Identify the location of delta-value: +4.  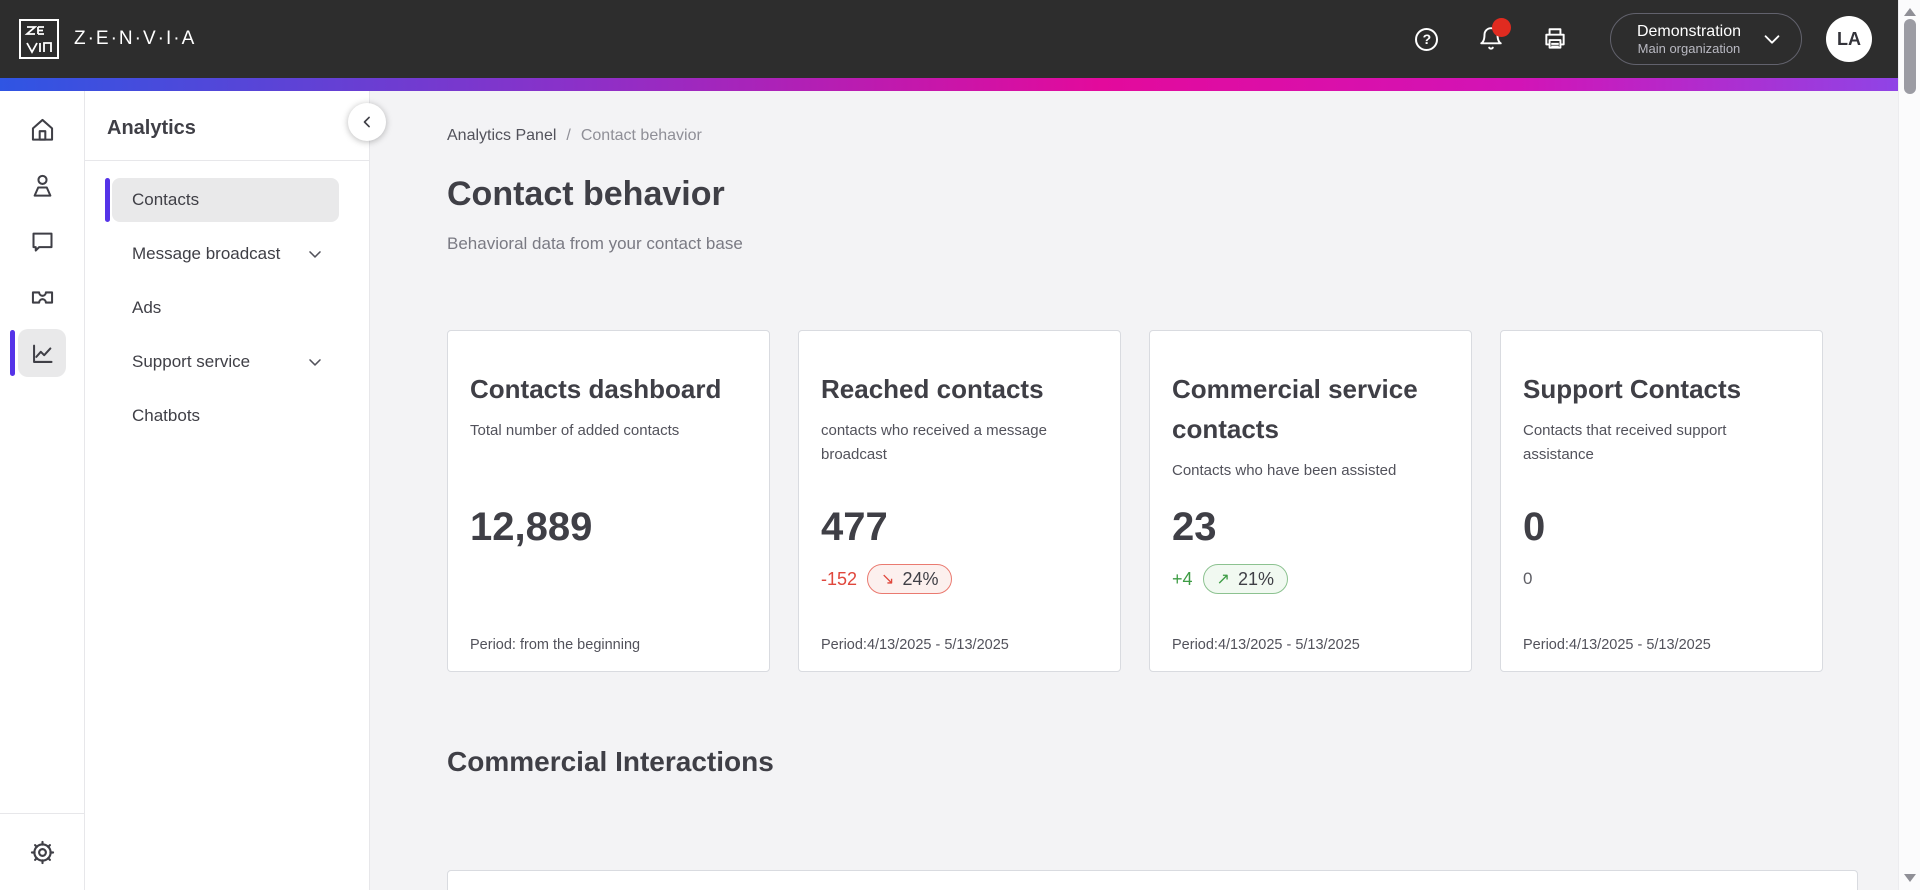
(1182, 578).